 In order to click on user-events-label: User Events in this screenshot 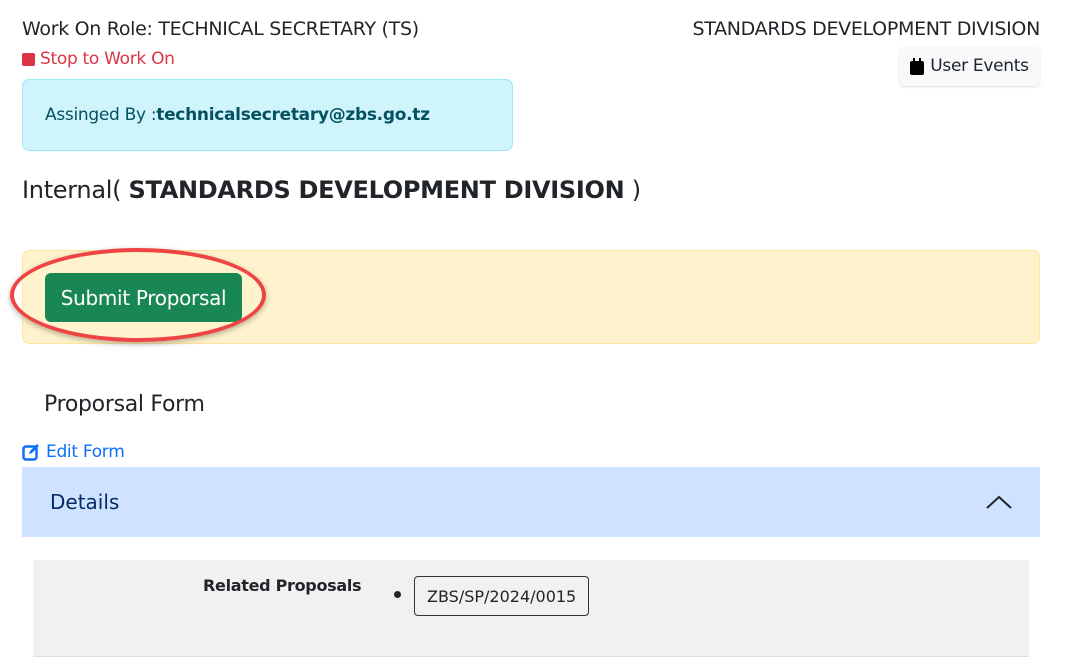, I will do `click(979, 66)`.